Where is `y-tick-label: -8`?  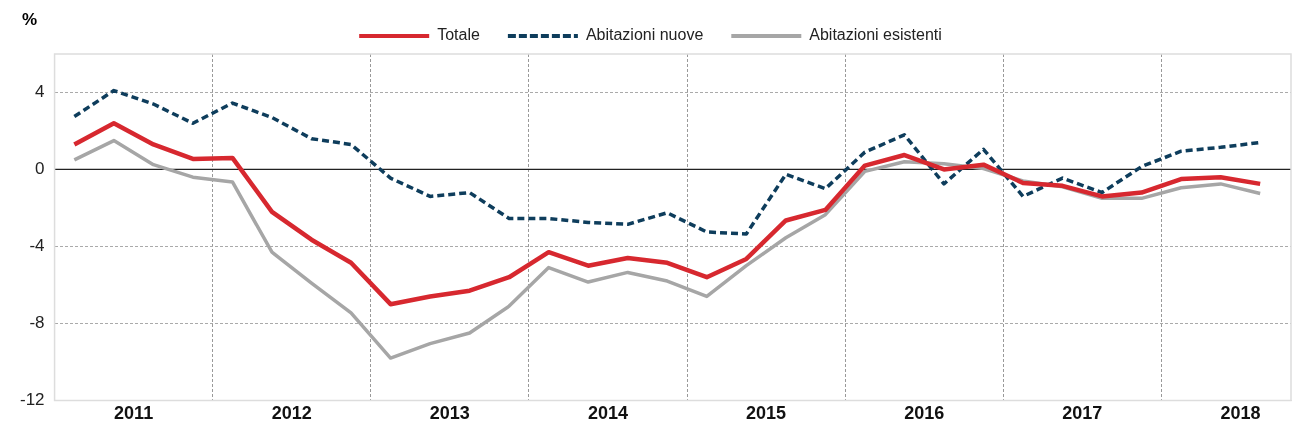
y-tick-label: -8 is located at coordinates (37, 323).